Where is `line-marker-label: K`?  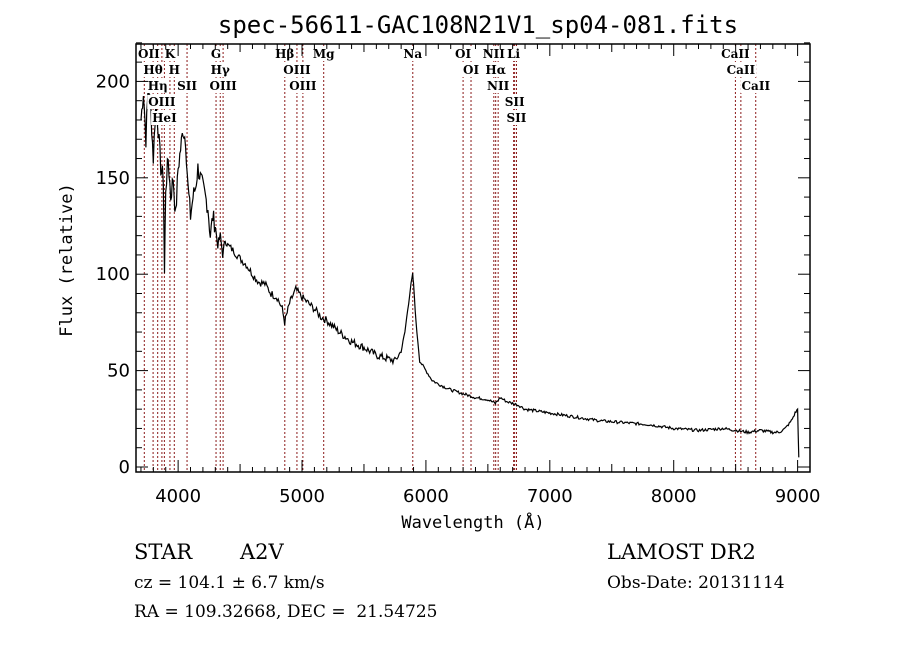 line-marker-label: K is located at coordinates (170, 54).